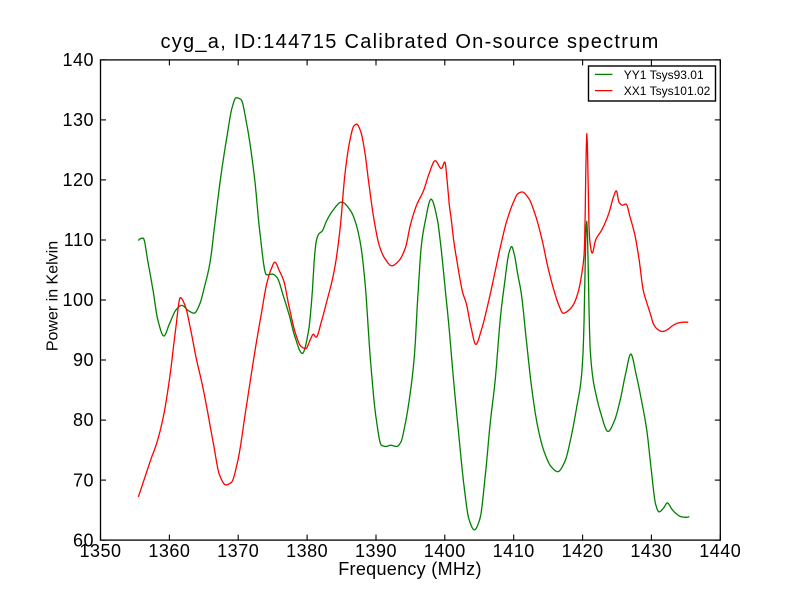 The height and width of the screenshot is (600, 800). What do you see at coordinates (78, 120) in the screenshot?
I see `svg-text: 130` at bounding box center [78, 120].